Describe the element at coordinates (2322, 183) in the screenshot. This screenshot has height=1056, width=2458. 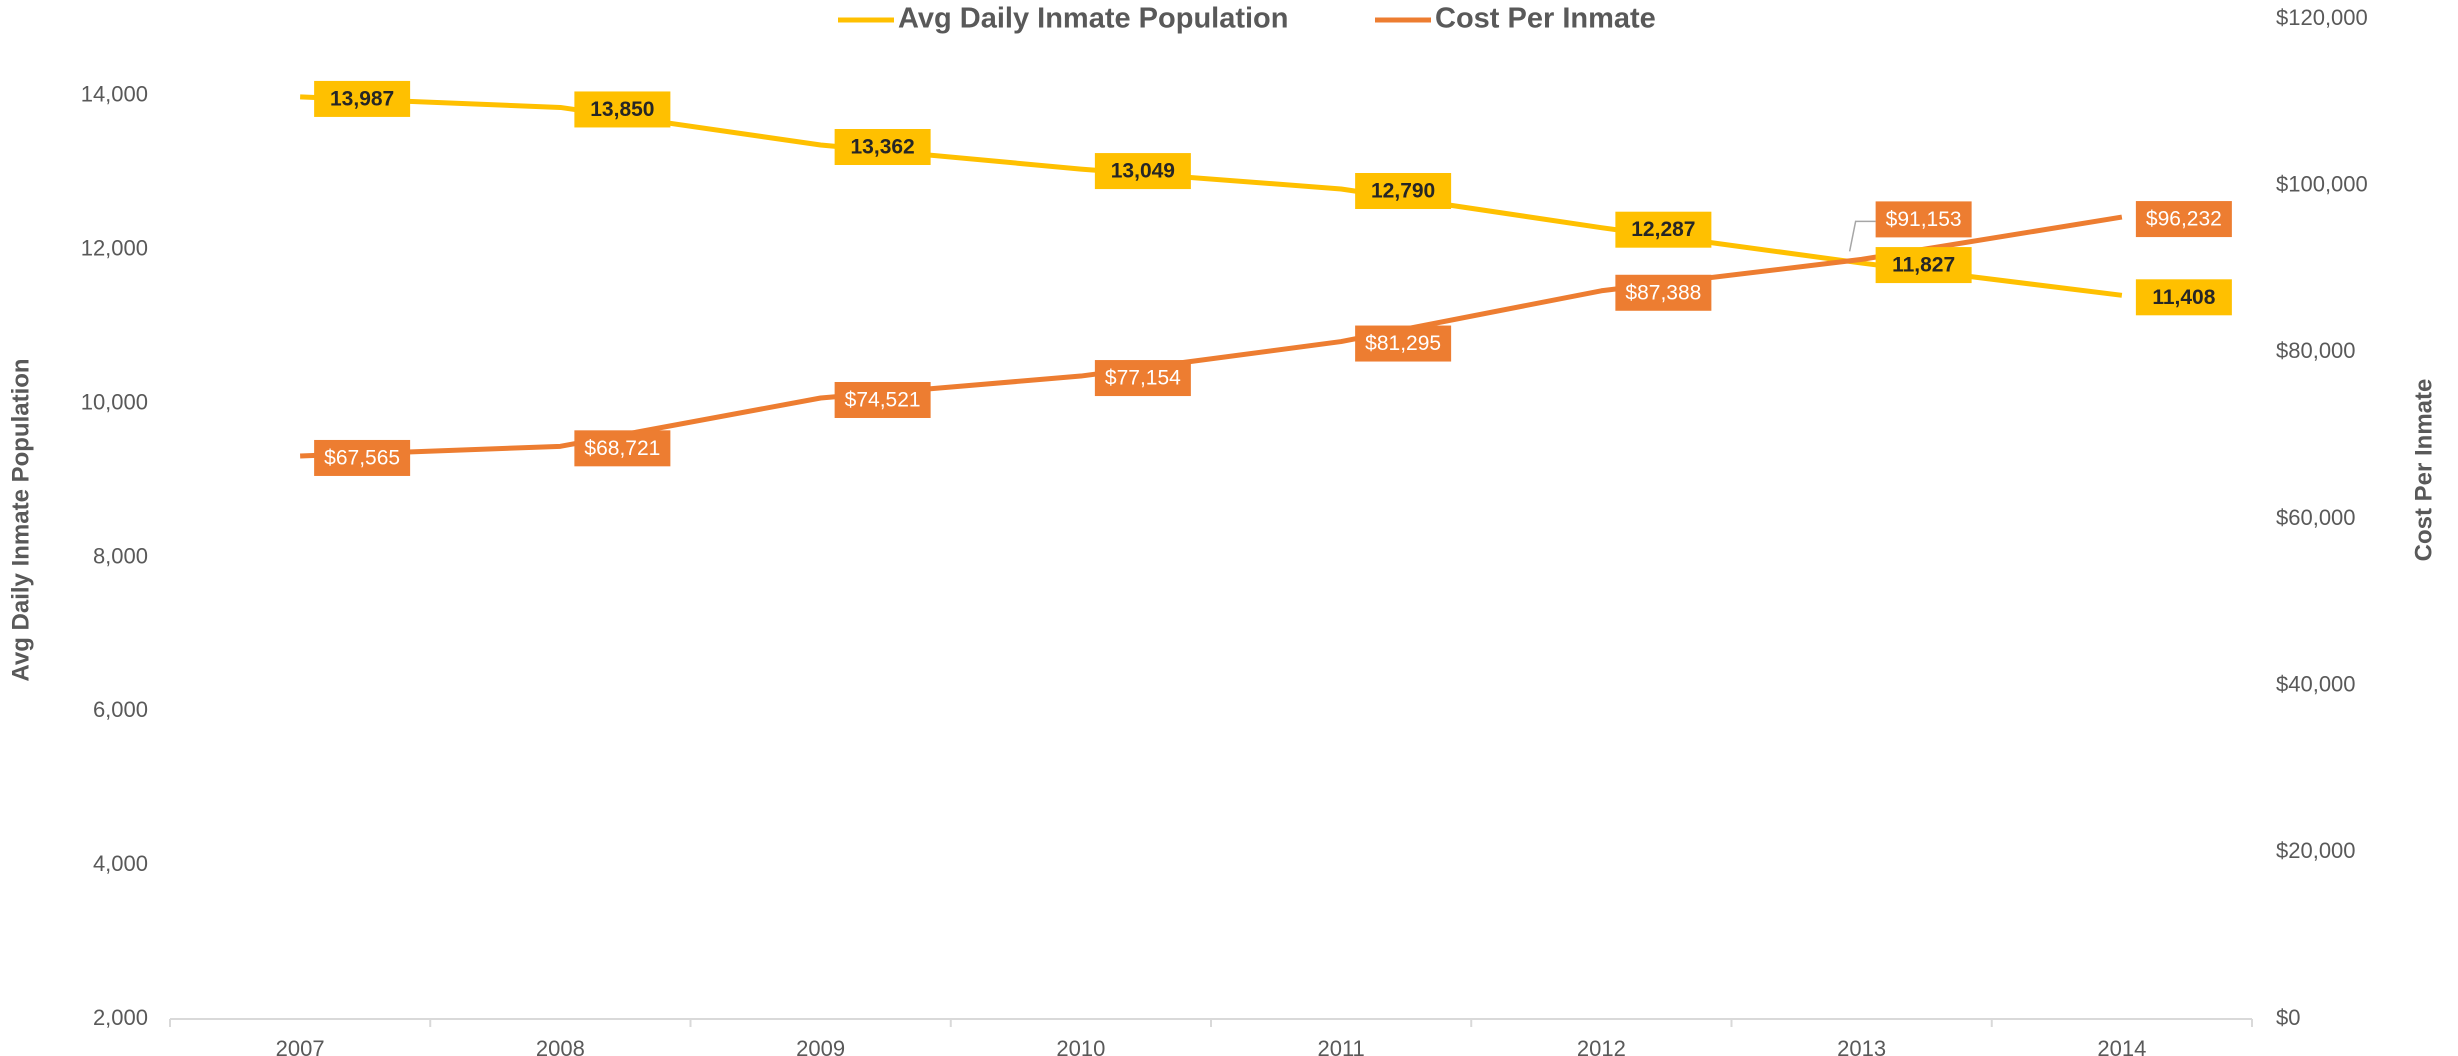
I see `y2-tick-label: $100,000` at that location.